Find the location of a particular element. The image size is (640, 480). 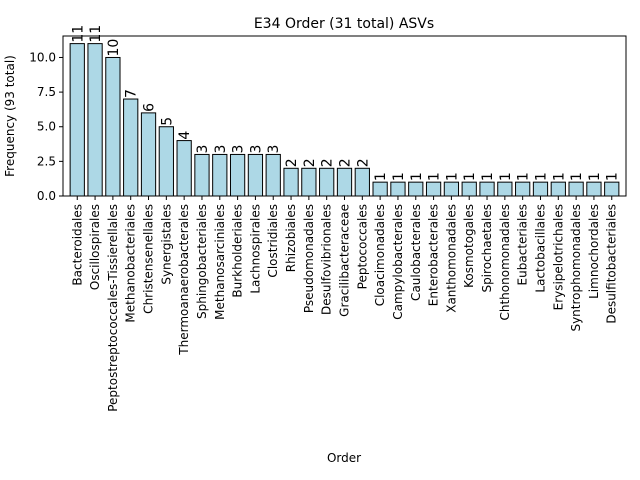

x-tick-label: Campylobacterales is located at coordinates (398, 262).